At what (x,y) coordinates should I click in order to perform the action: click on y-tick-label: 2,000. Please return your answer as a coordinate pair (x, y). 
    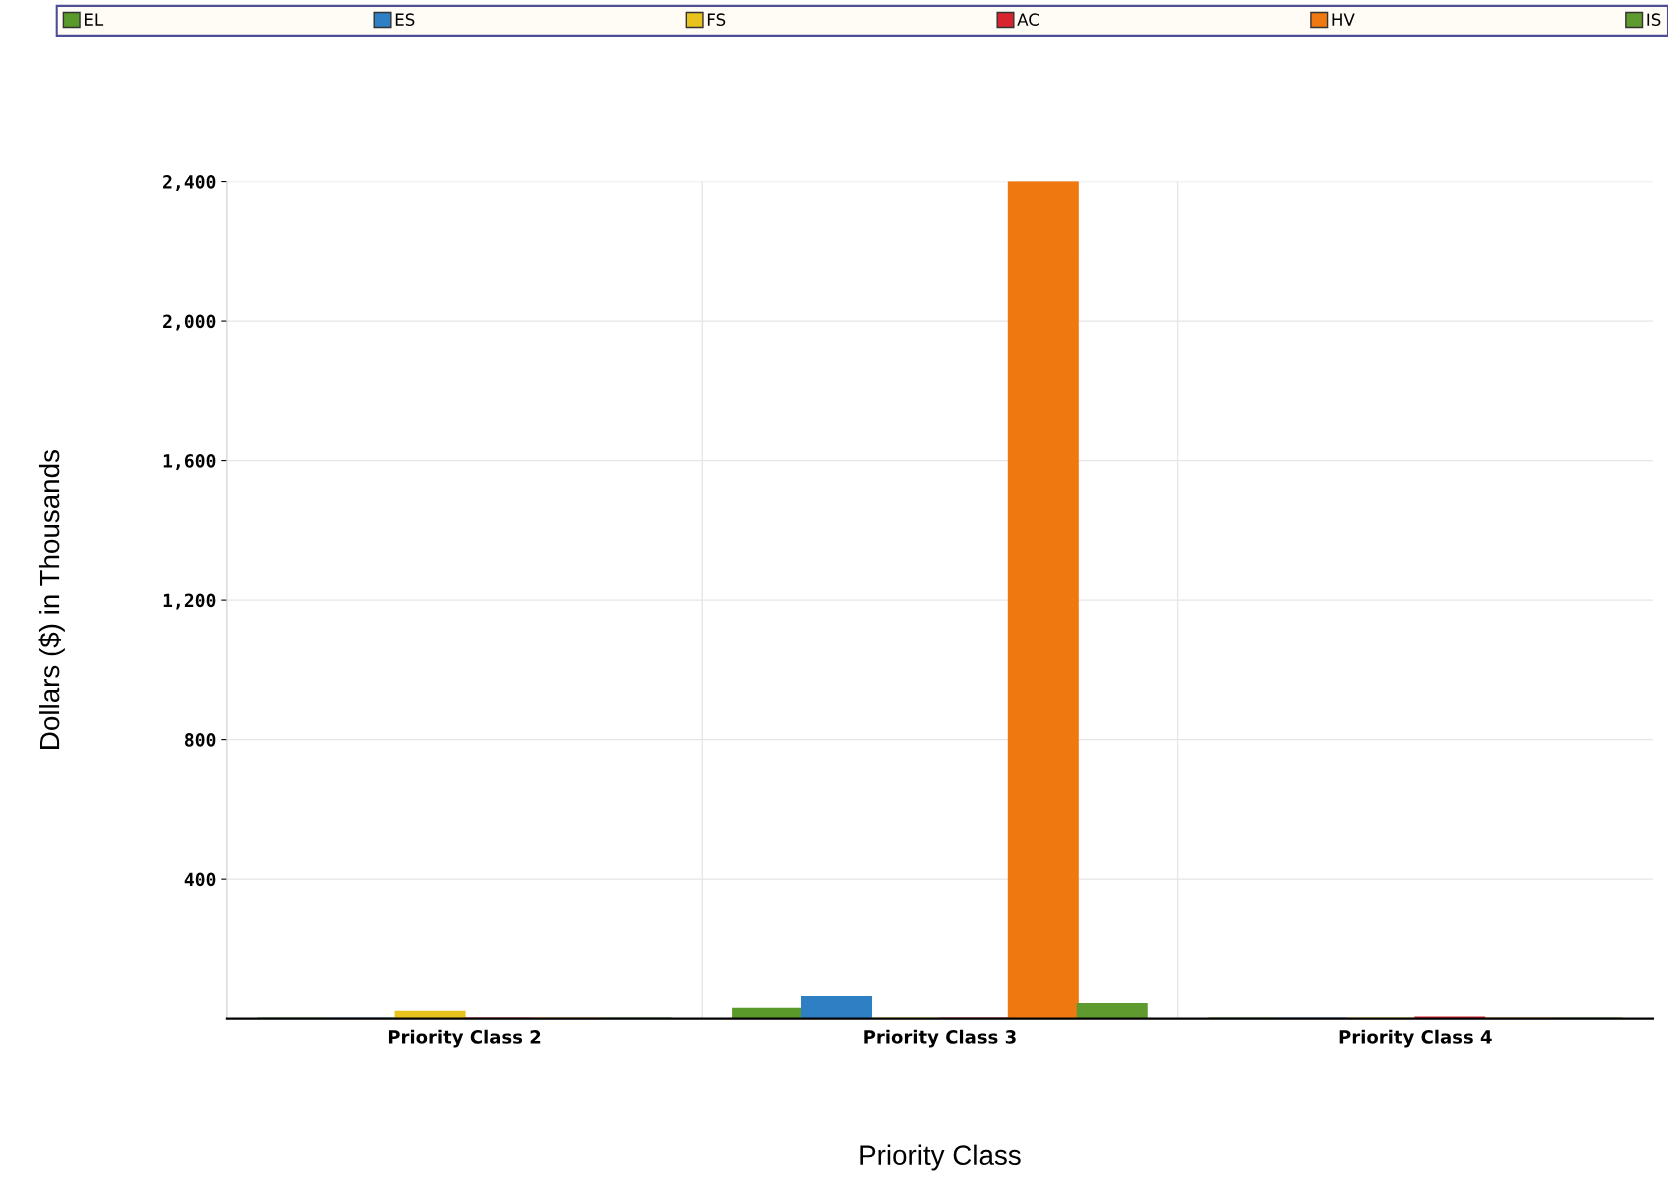
    Looking at the image, I should click on (189, 322).